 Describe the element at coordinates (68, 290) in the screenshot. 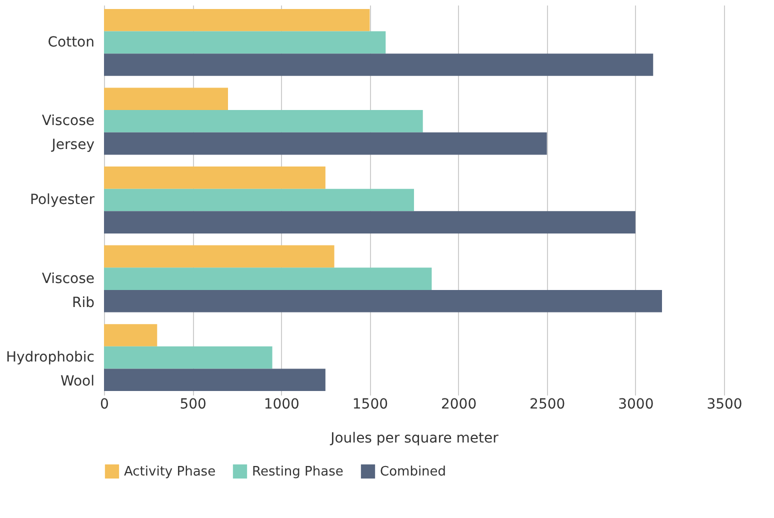

I see `y-tick-label: Viscose Rib` at that location.